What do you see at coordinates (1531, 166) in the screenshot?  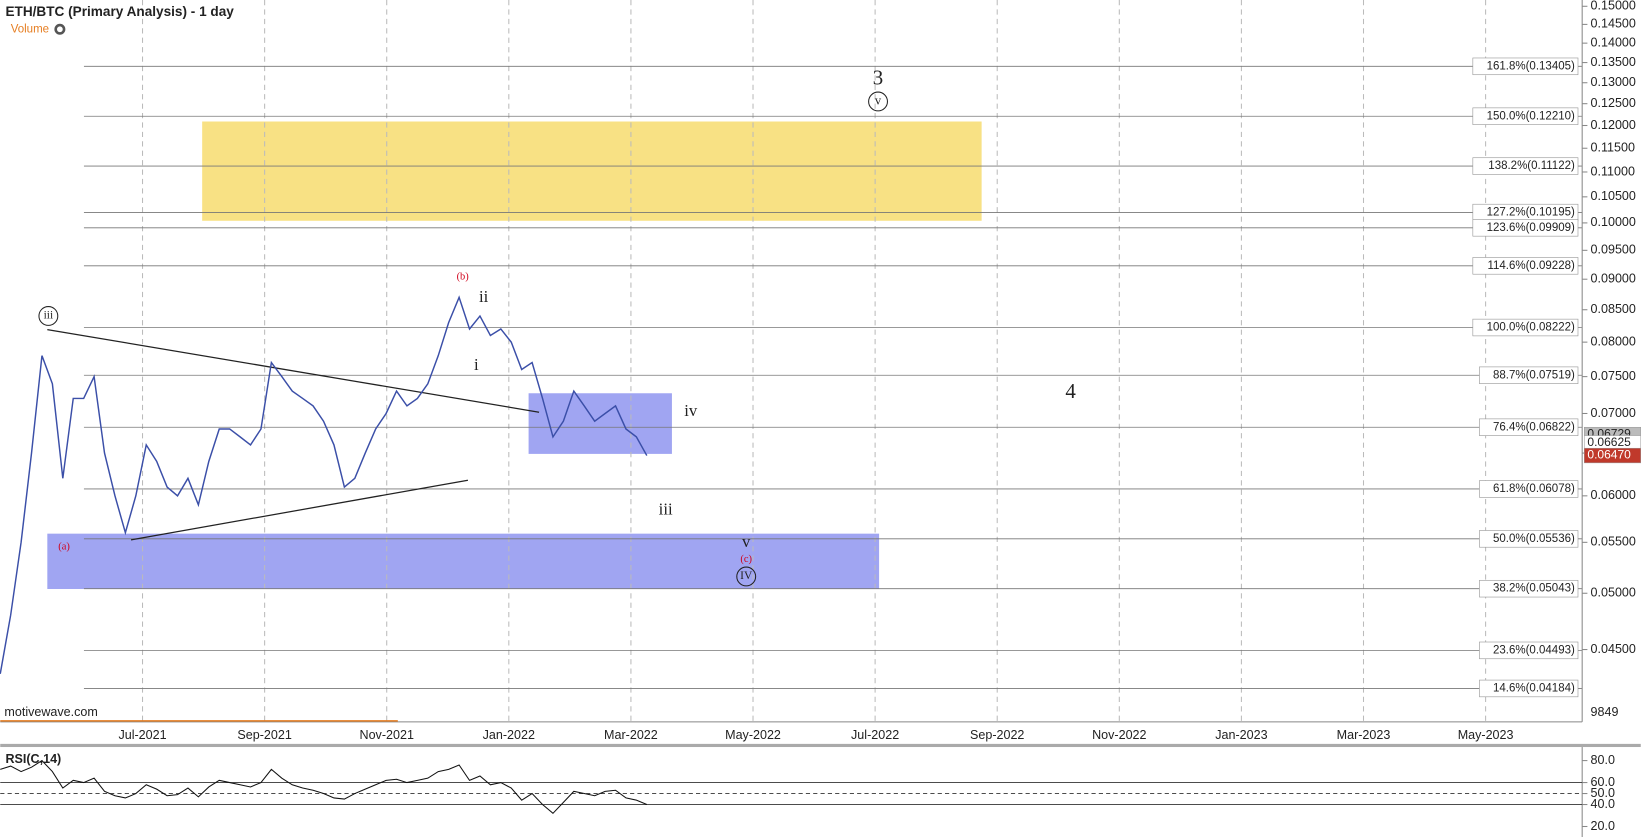 I see `fib-label: 138.2%(0.11122)` at bounding box center [1531, 166].